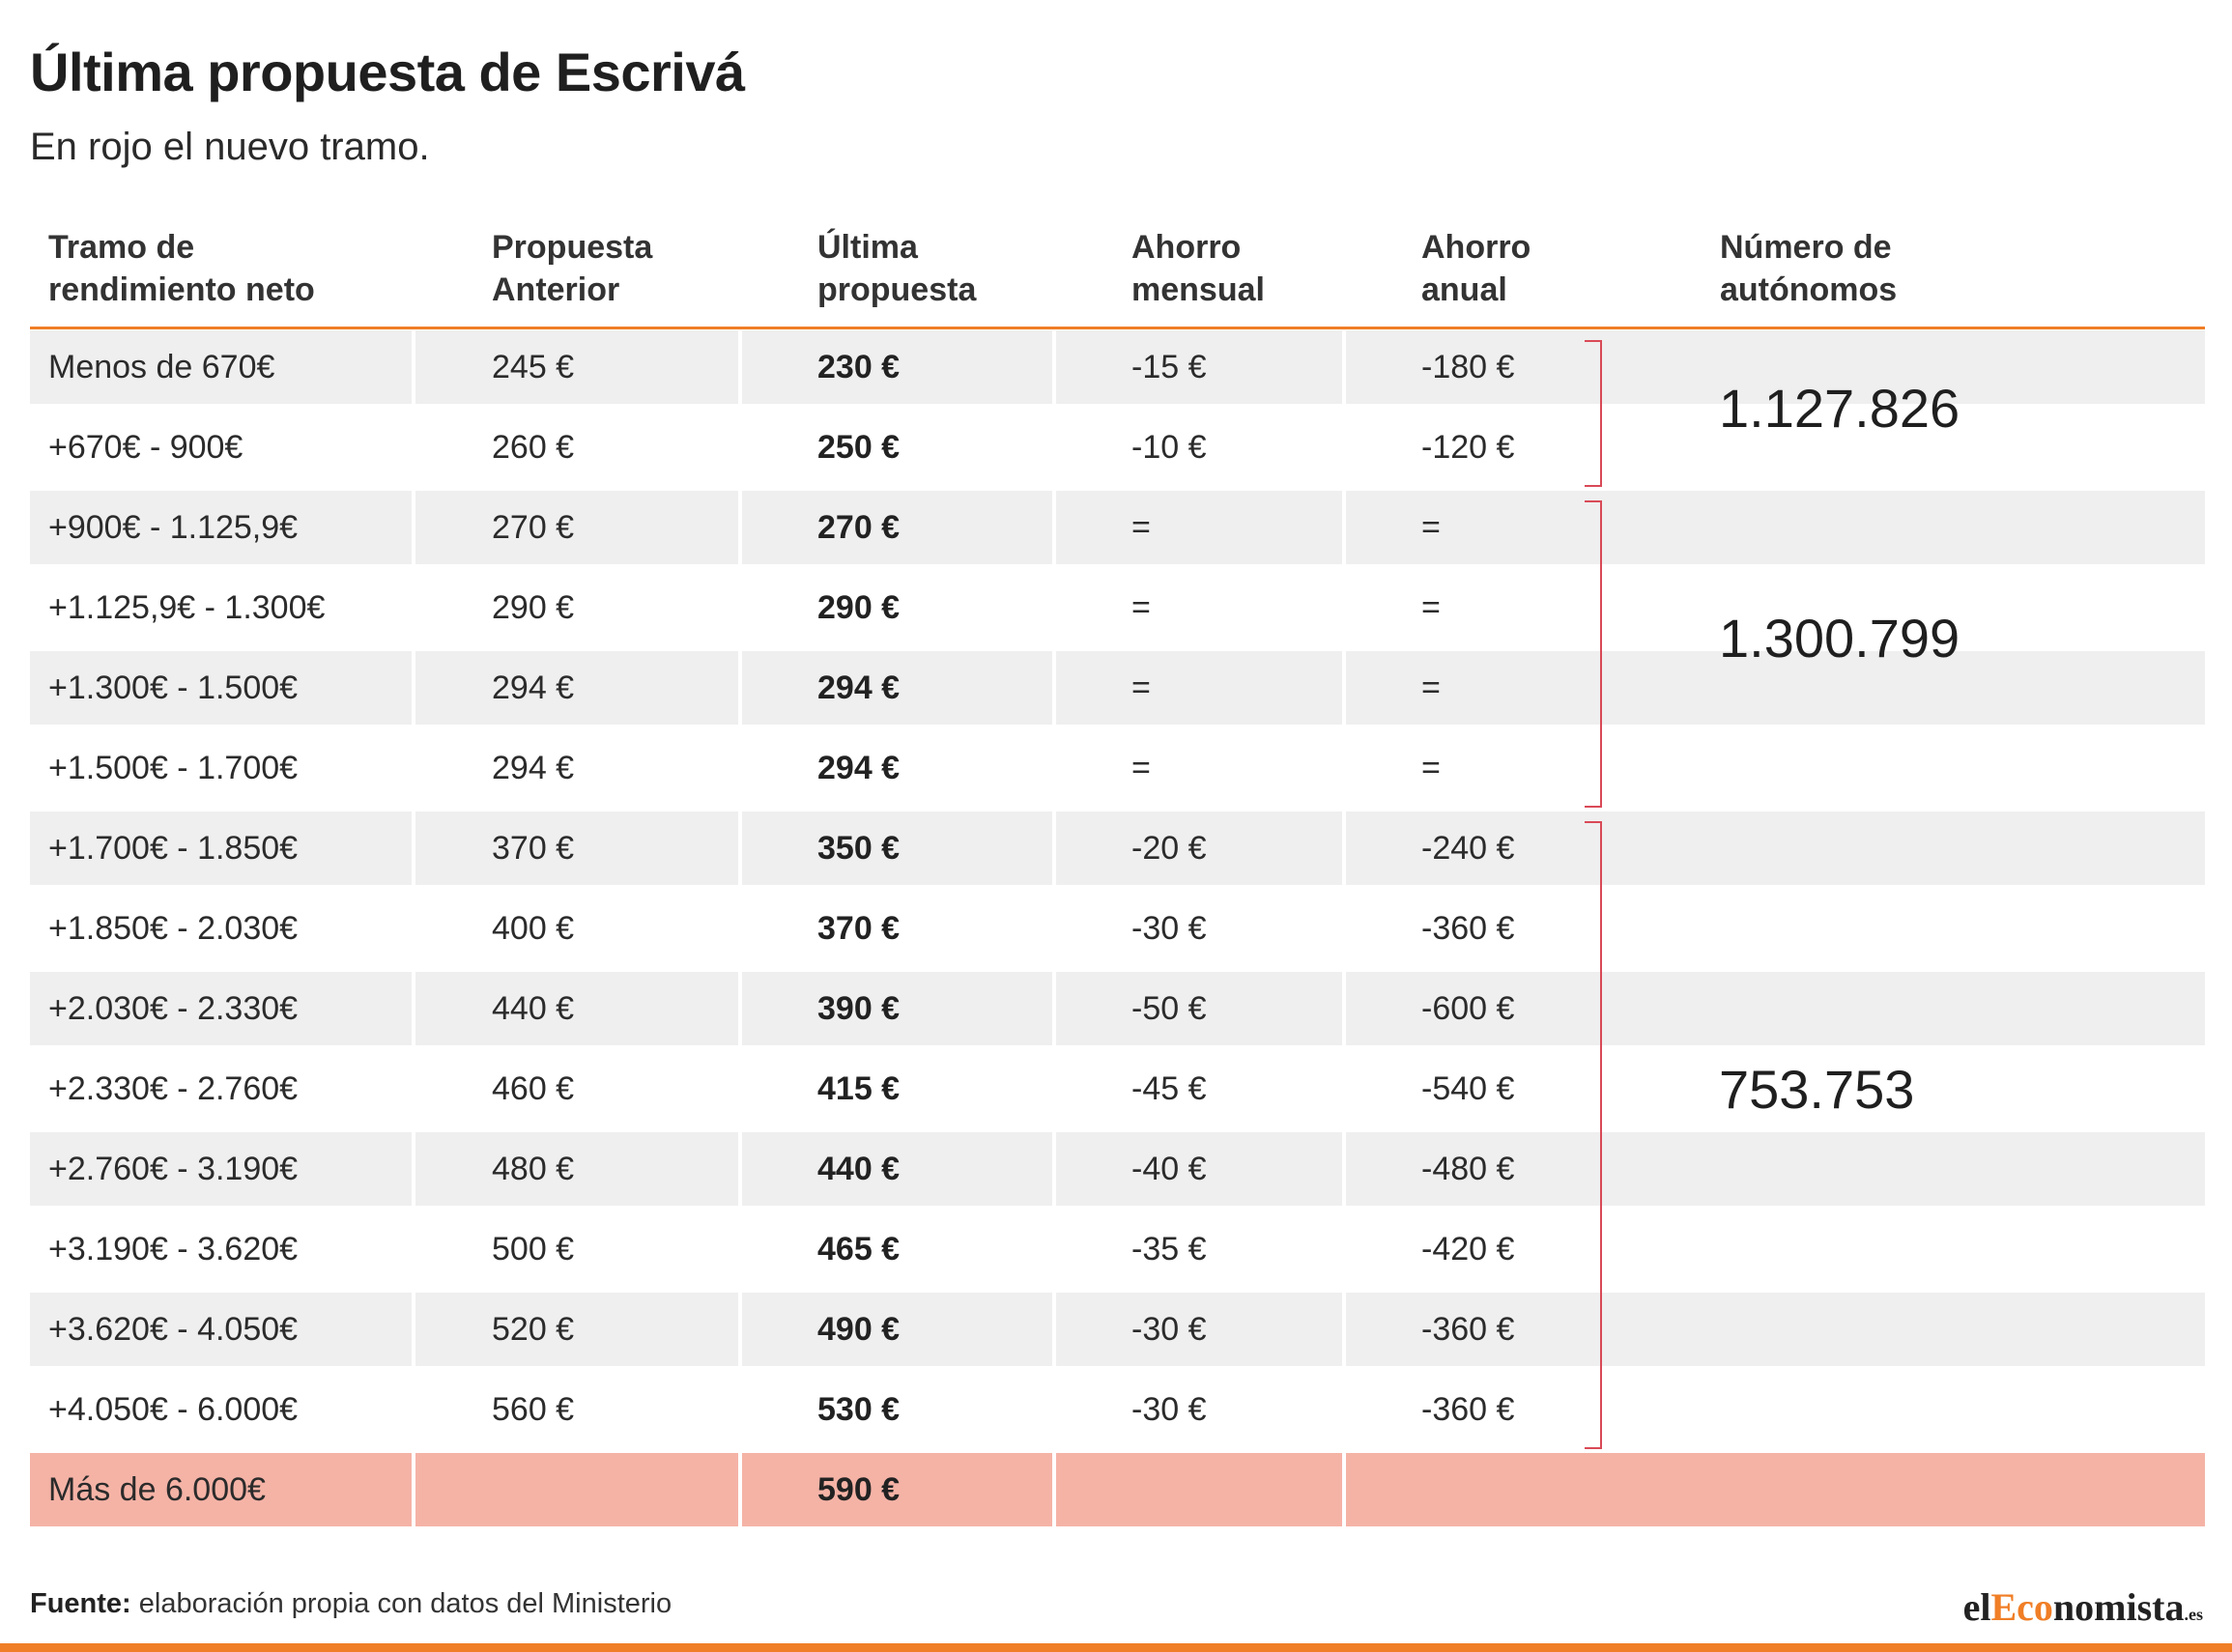  I want to click on cell-ahorro-anual: -120 €, so click(1468, 447).